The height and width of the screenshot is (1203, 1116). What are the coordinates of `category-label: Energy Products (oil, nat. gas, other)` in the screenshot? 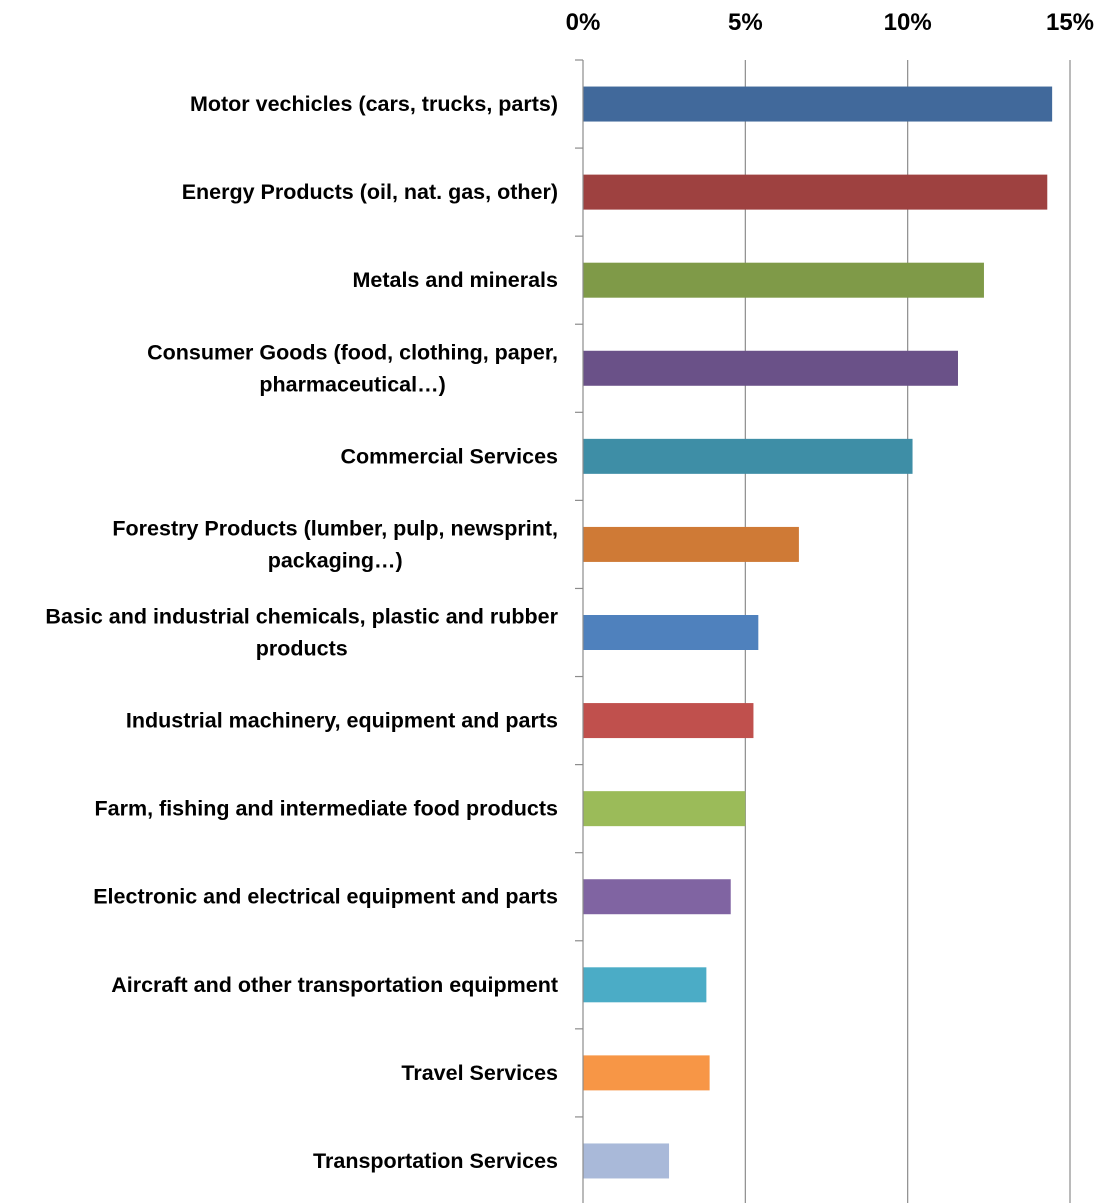 It's located at (370, 192).